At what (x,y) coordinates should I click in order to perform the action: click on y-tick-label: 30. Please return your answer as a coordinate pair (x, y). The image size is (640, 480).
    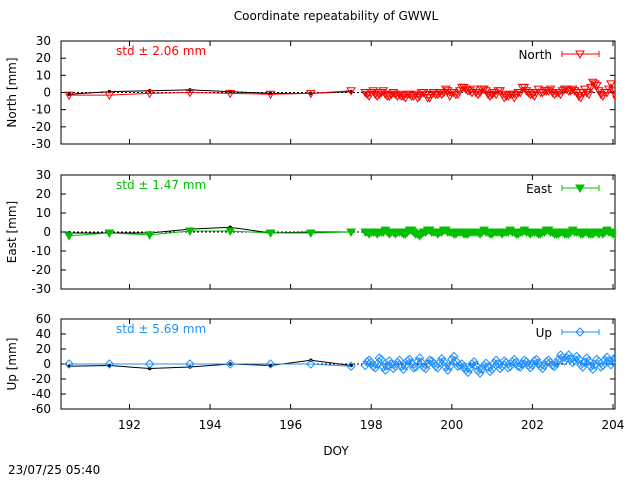
    Looking at the image, I should click on (43, 41).